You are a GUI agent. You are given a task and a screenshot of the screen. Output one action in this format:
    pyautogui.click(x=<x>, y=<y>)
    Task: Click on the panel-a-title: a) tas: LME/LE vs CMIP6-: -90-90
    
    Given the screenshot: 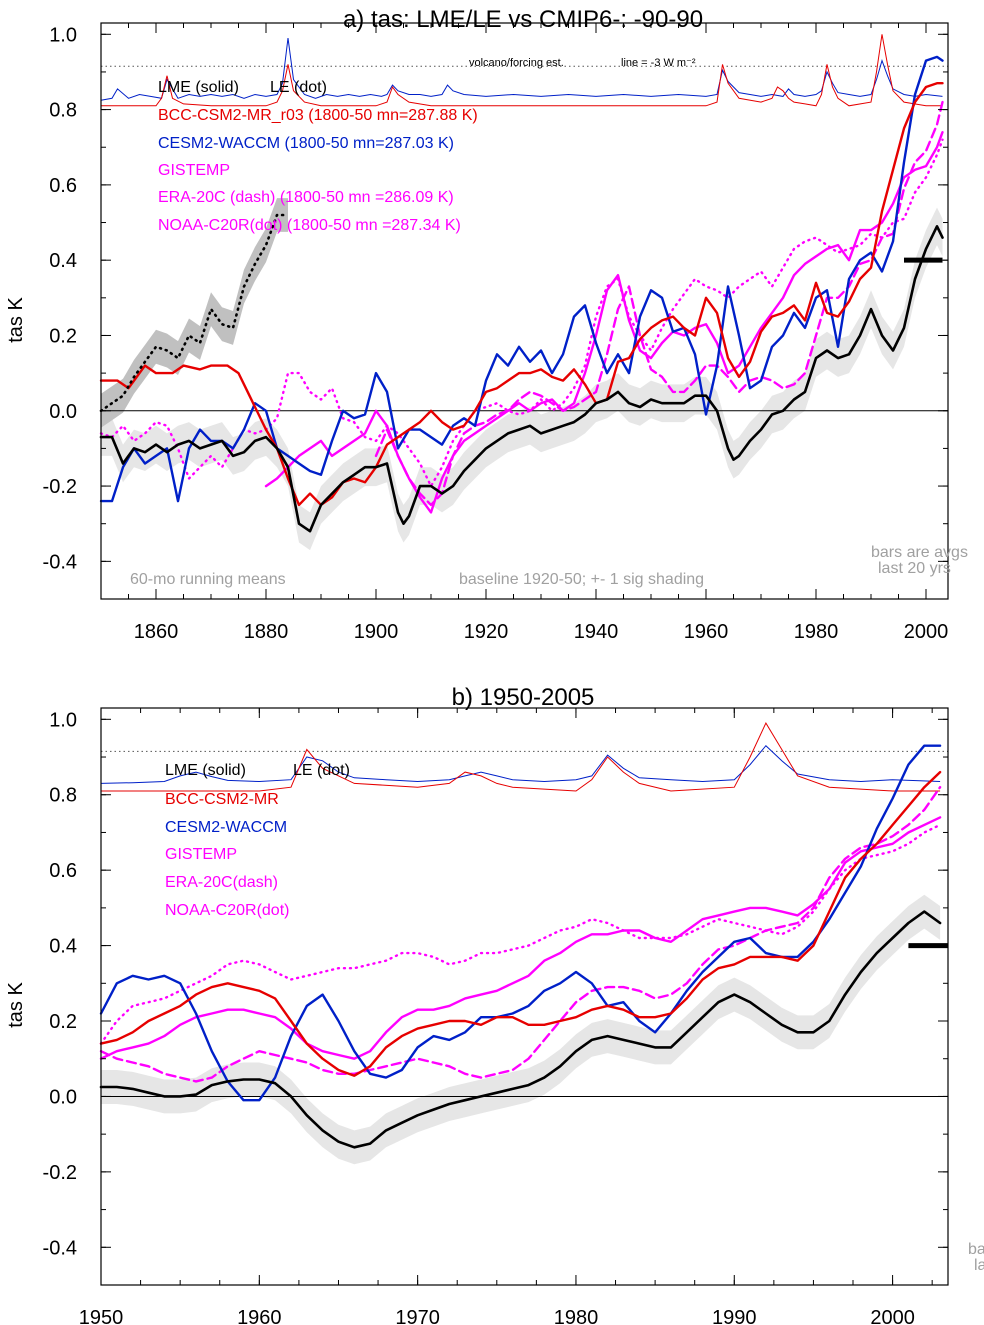 What is the action you would take?
    pyautogui.click(x=523, y=19)
    